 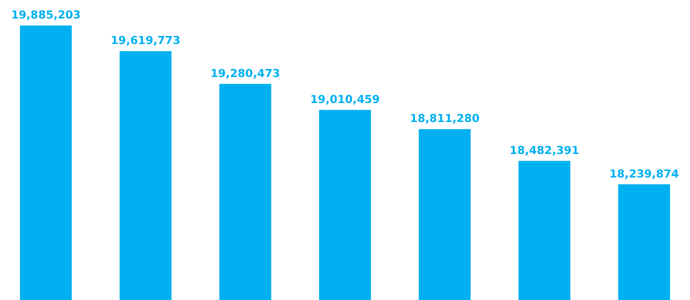 I want to click on data-label: 18,482,391, so click(x=545, y=150).